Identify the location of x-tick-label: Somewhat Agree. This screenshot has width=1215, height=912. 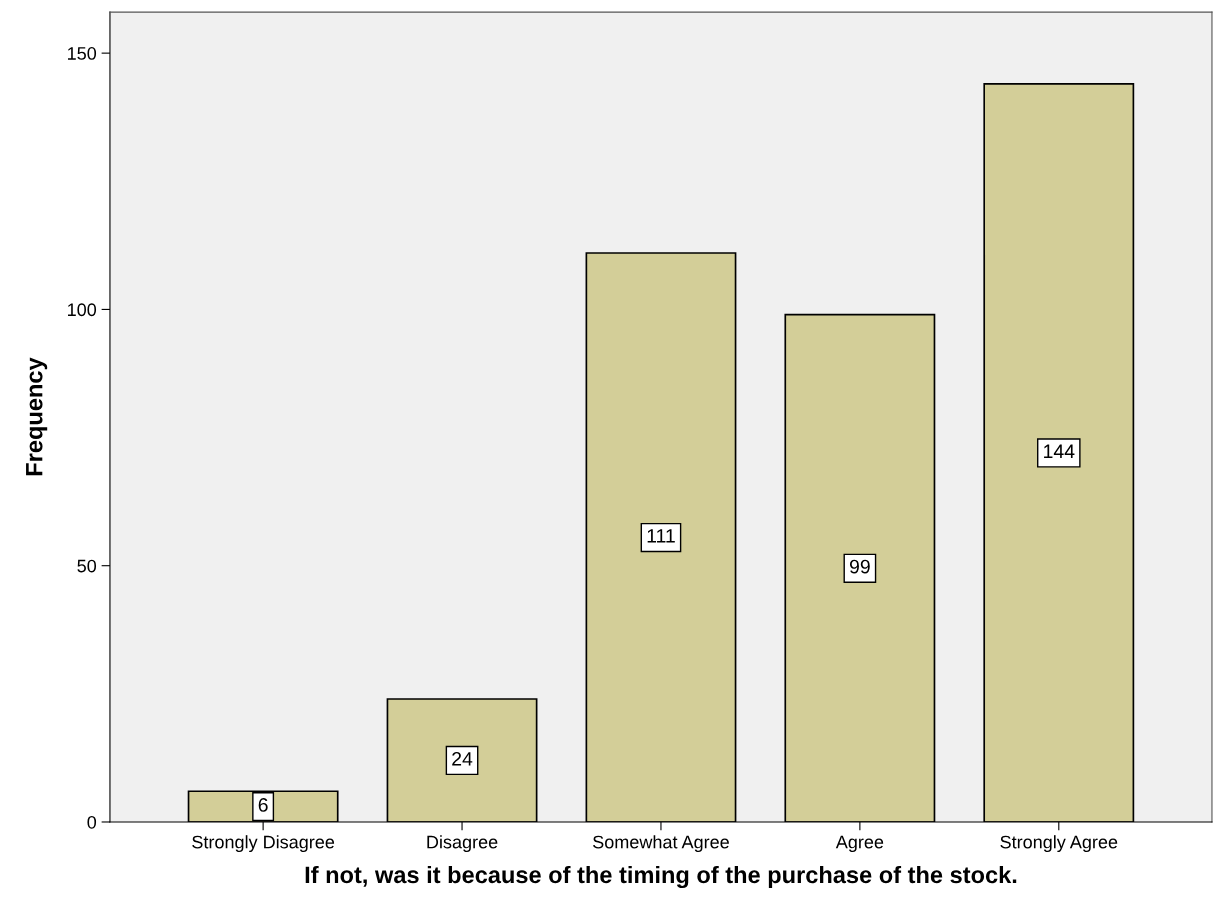
(661, 844).